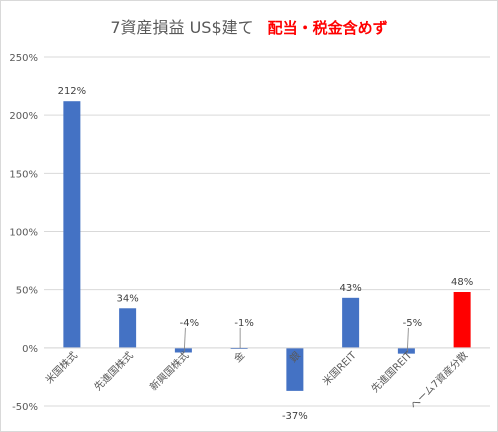  I want to click on data-label: -37%, so click(295, 416).